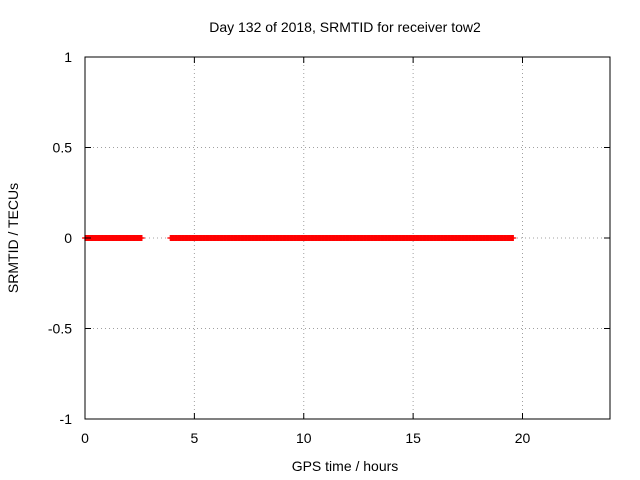 The height and width of the screenshot is (480, 640). I want to click on y-tick-label: 0.5, so click(63, 148).